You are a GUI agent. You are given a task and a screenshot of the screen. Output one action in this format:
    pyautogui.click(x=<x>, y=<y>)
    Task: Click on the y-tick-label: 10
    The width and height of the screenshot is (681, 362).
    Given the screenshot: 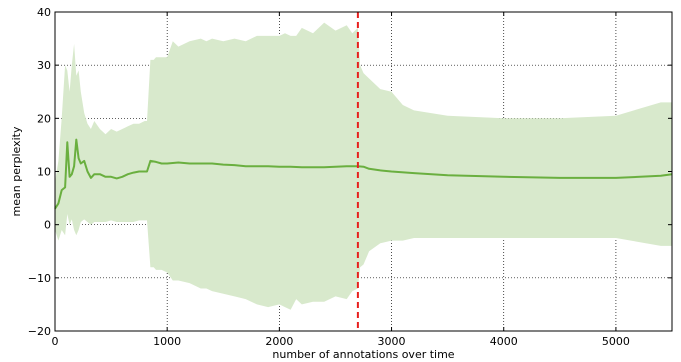 What is the action you would take?
    pyautogui.click(x=44, y=172)
    